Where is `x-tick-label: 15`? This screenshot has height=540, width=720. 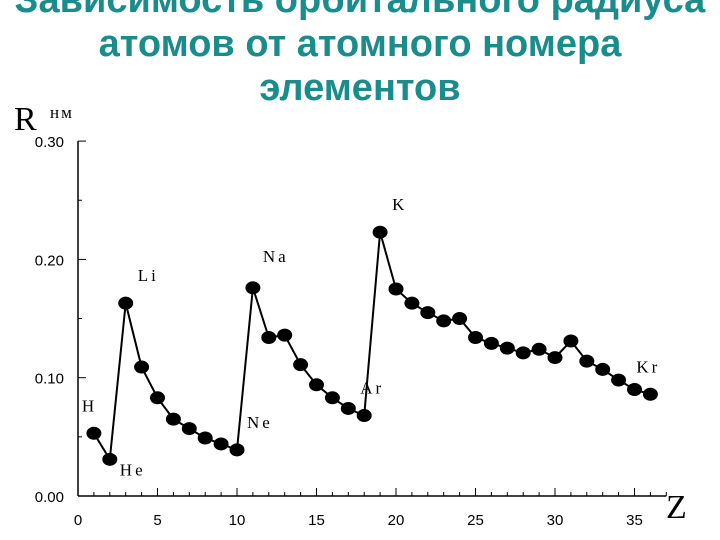 x-tick-label: 15 is located at coordinates (316, 520).